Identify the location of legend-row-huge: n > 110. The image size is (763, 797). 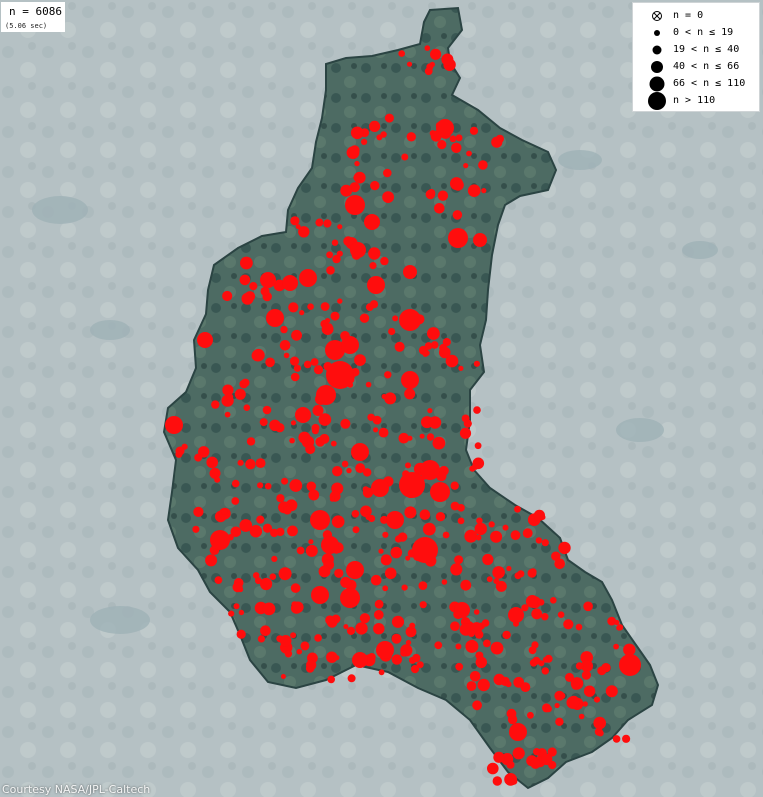
(696, 101).